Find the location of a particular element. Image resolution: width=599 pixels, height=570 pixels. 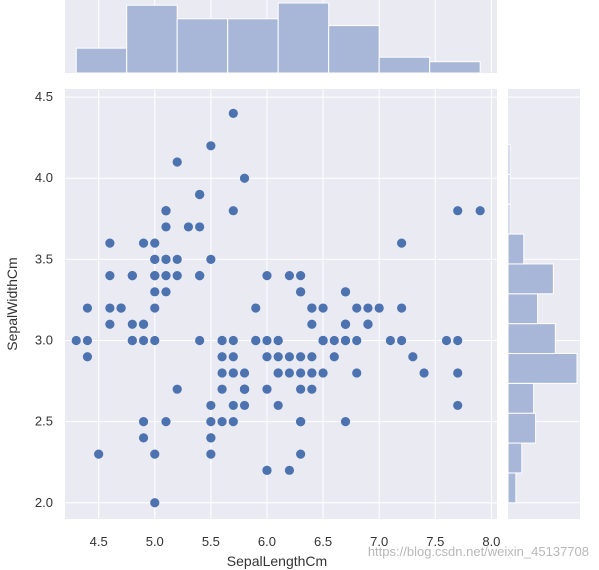

x-tick-label: 4.5 is located at coordinates (99, 541).